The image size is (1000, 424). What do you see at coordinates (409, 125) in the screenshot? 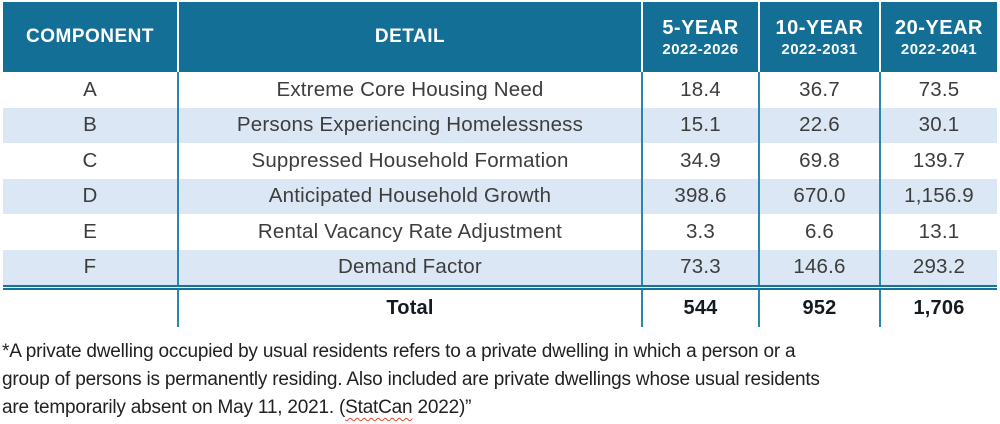
I see `detail-cell: Persons Experiencing Homelessness` at bounding box center [409, 125].